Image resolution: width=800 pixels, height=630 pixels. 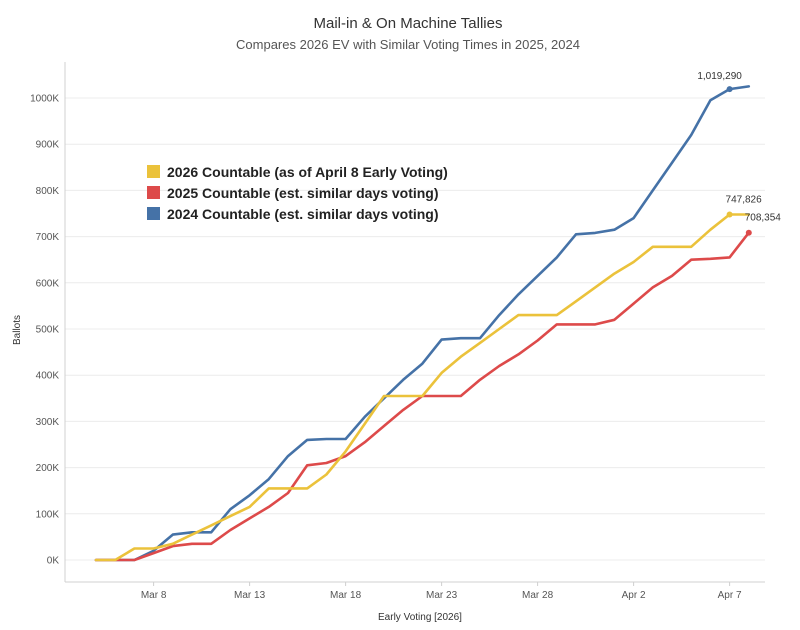 What do you see at coordinates (48, 191) in the screenshot?
I see `y-tick-label: 800K` at bounding box center [48, 191].